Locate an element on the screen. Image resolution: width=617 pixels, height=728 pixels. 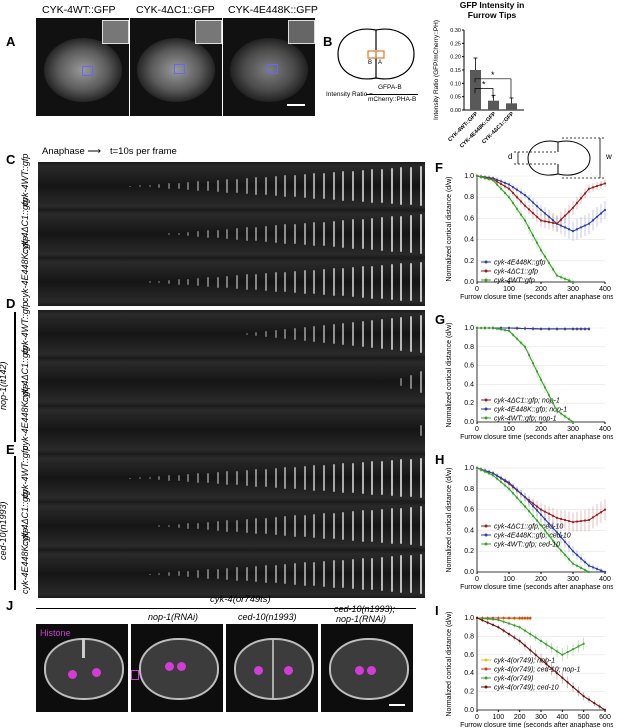
xtick: 300 is located at coordinates (573, 429).